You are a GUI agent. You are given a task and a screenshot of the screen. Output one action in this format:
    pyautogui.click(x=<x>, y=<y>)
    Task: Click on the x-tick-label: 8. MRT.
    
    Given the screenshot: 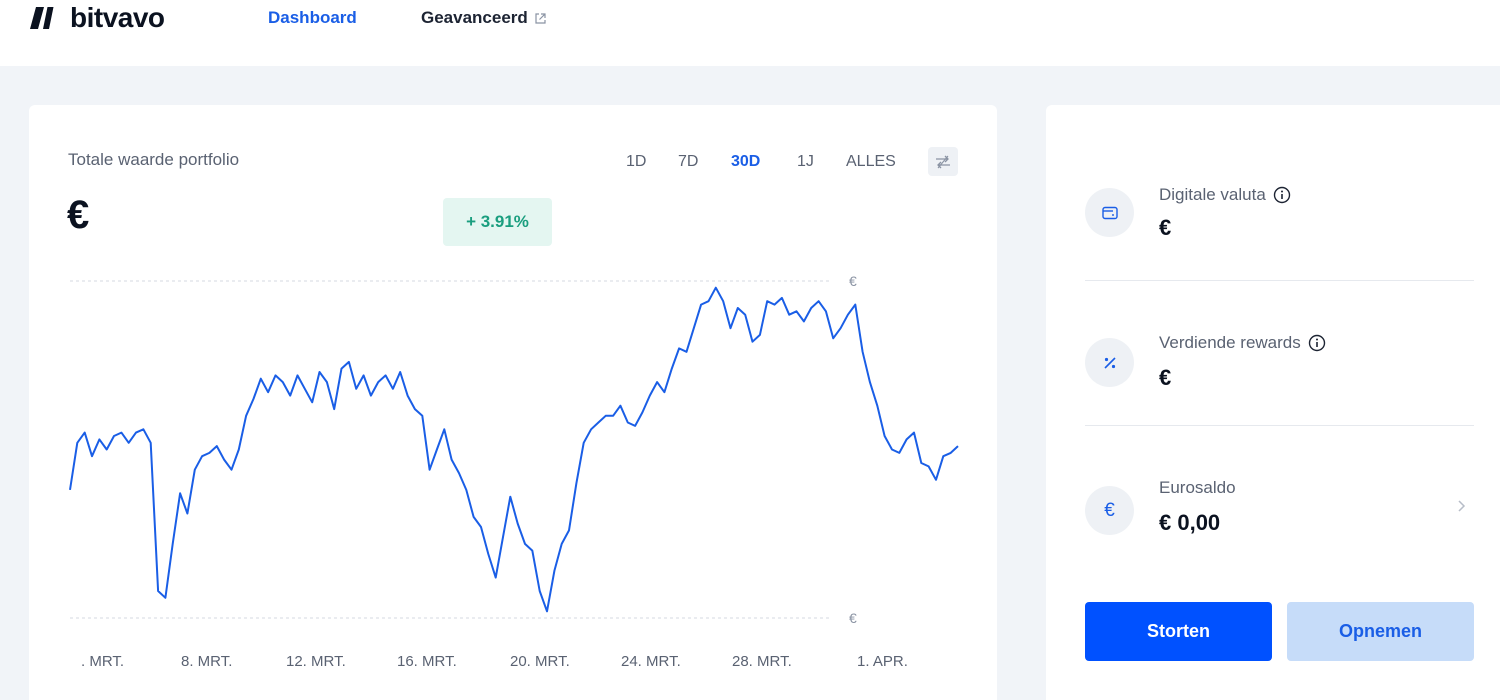 What is the action you would take?
    pyautogui.click(x=206, y=661)
    